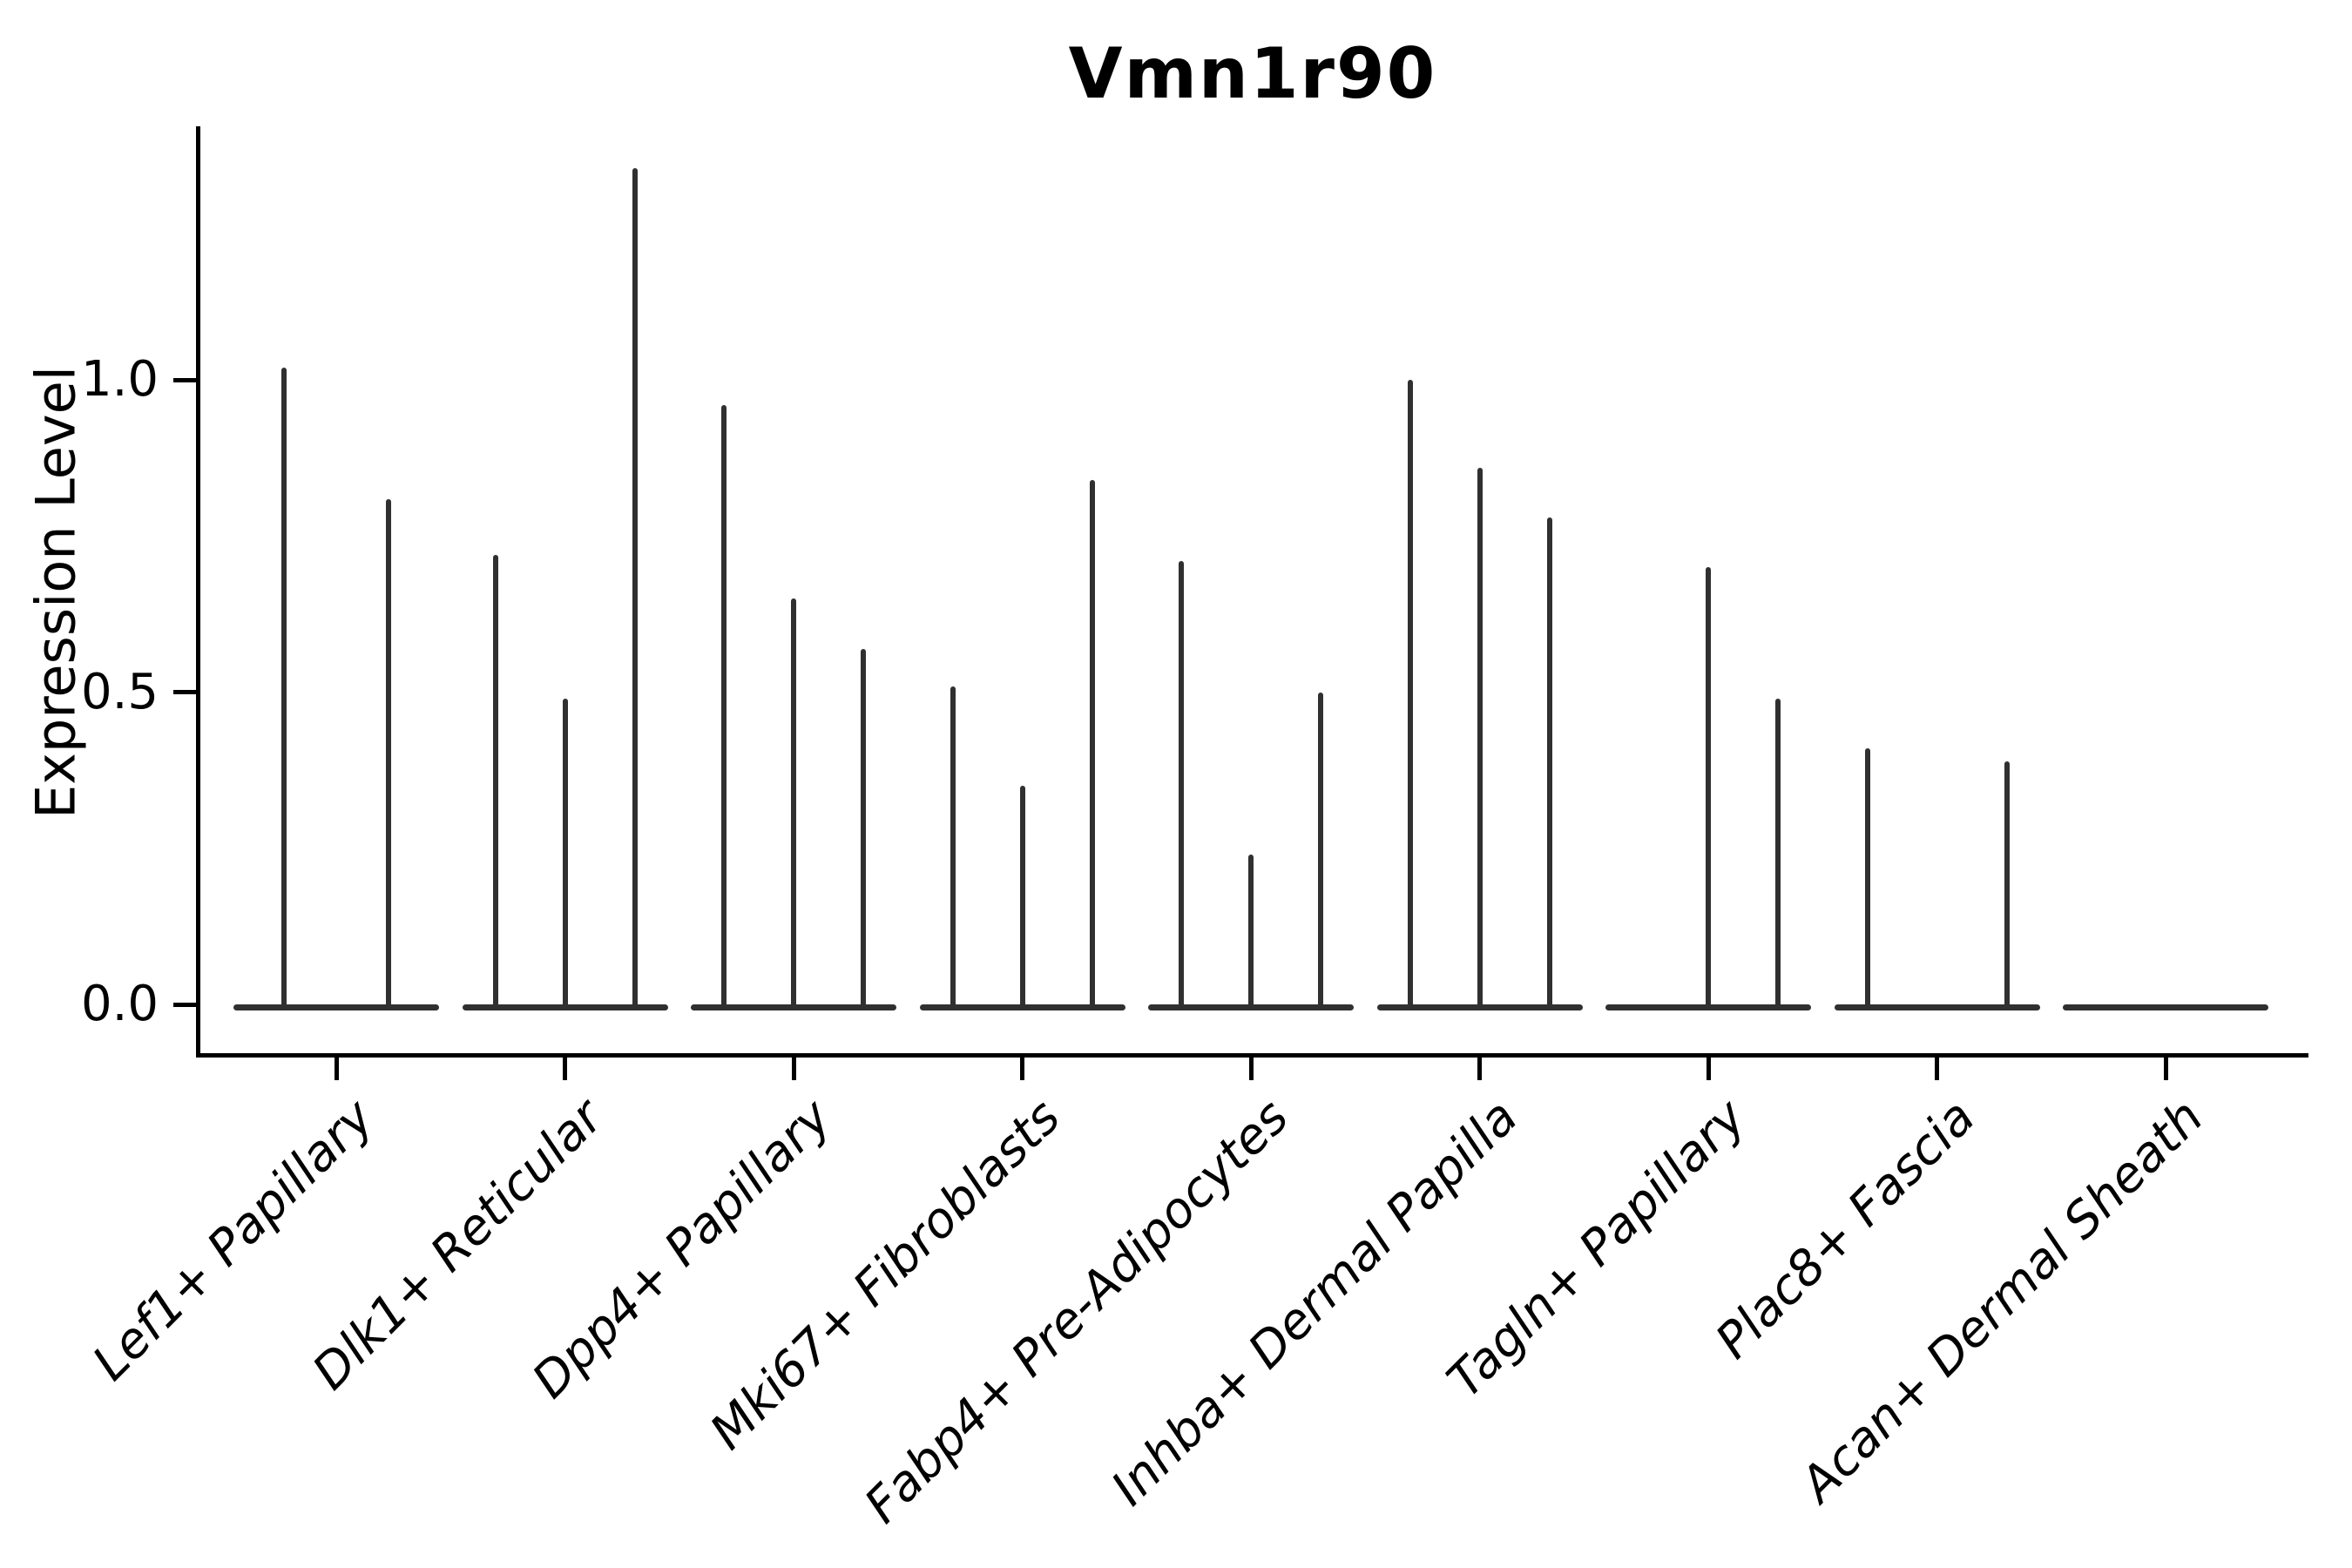 This screenshot has height=1568, width=2352. What do you see at coordinates (119, 692) in the screenshot?
I see `y-tick-label: 0.5` at bounding box center [119, 692].